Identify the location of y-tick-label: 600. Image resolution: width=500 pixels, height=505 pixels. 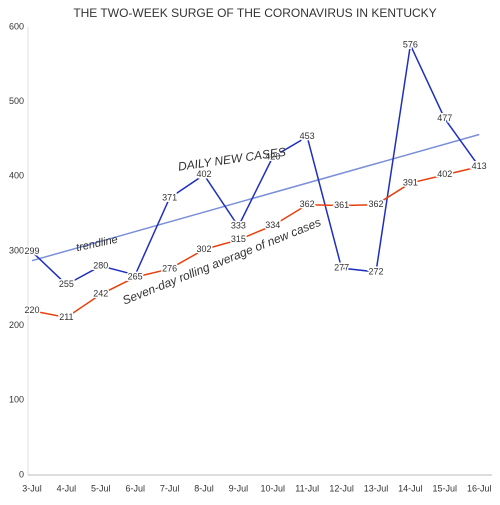
(16, 26).